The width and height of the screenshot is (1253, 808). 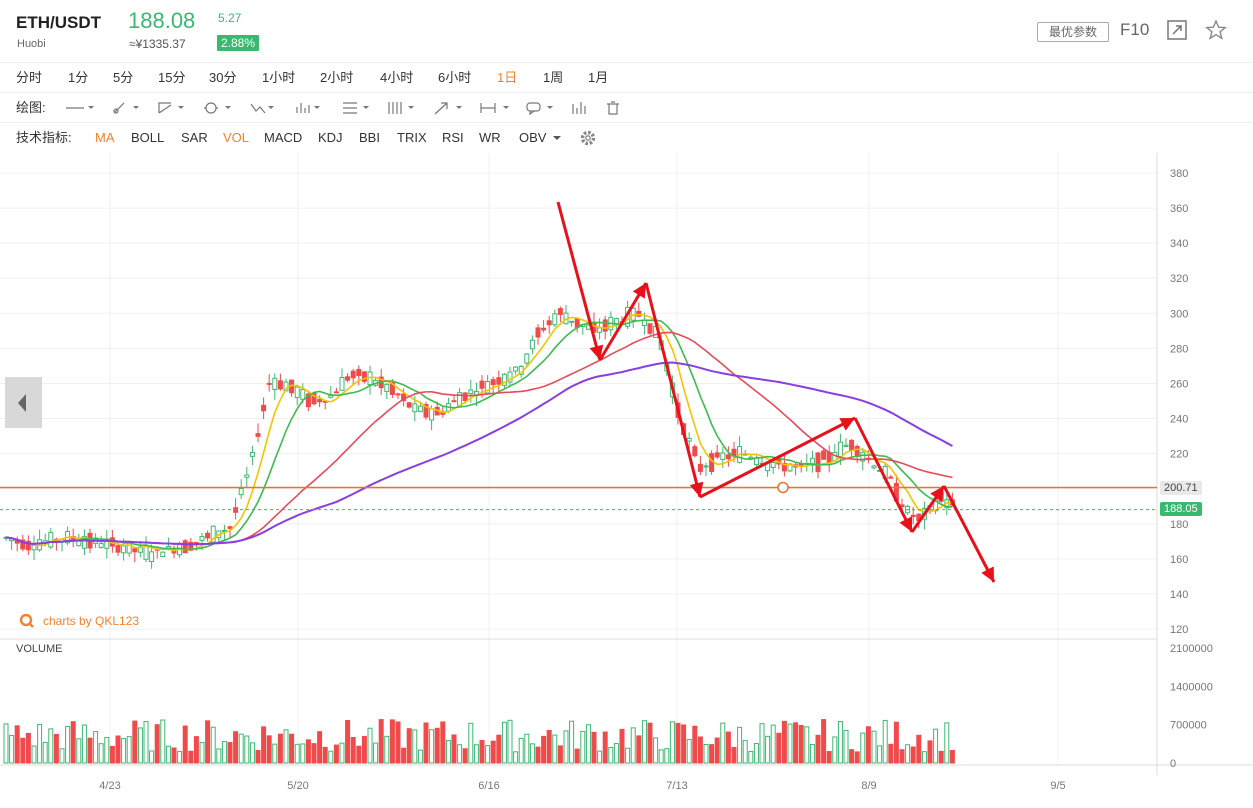 I want to click on y-tick-label: 220, so click(x=1179, y=455).